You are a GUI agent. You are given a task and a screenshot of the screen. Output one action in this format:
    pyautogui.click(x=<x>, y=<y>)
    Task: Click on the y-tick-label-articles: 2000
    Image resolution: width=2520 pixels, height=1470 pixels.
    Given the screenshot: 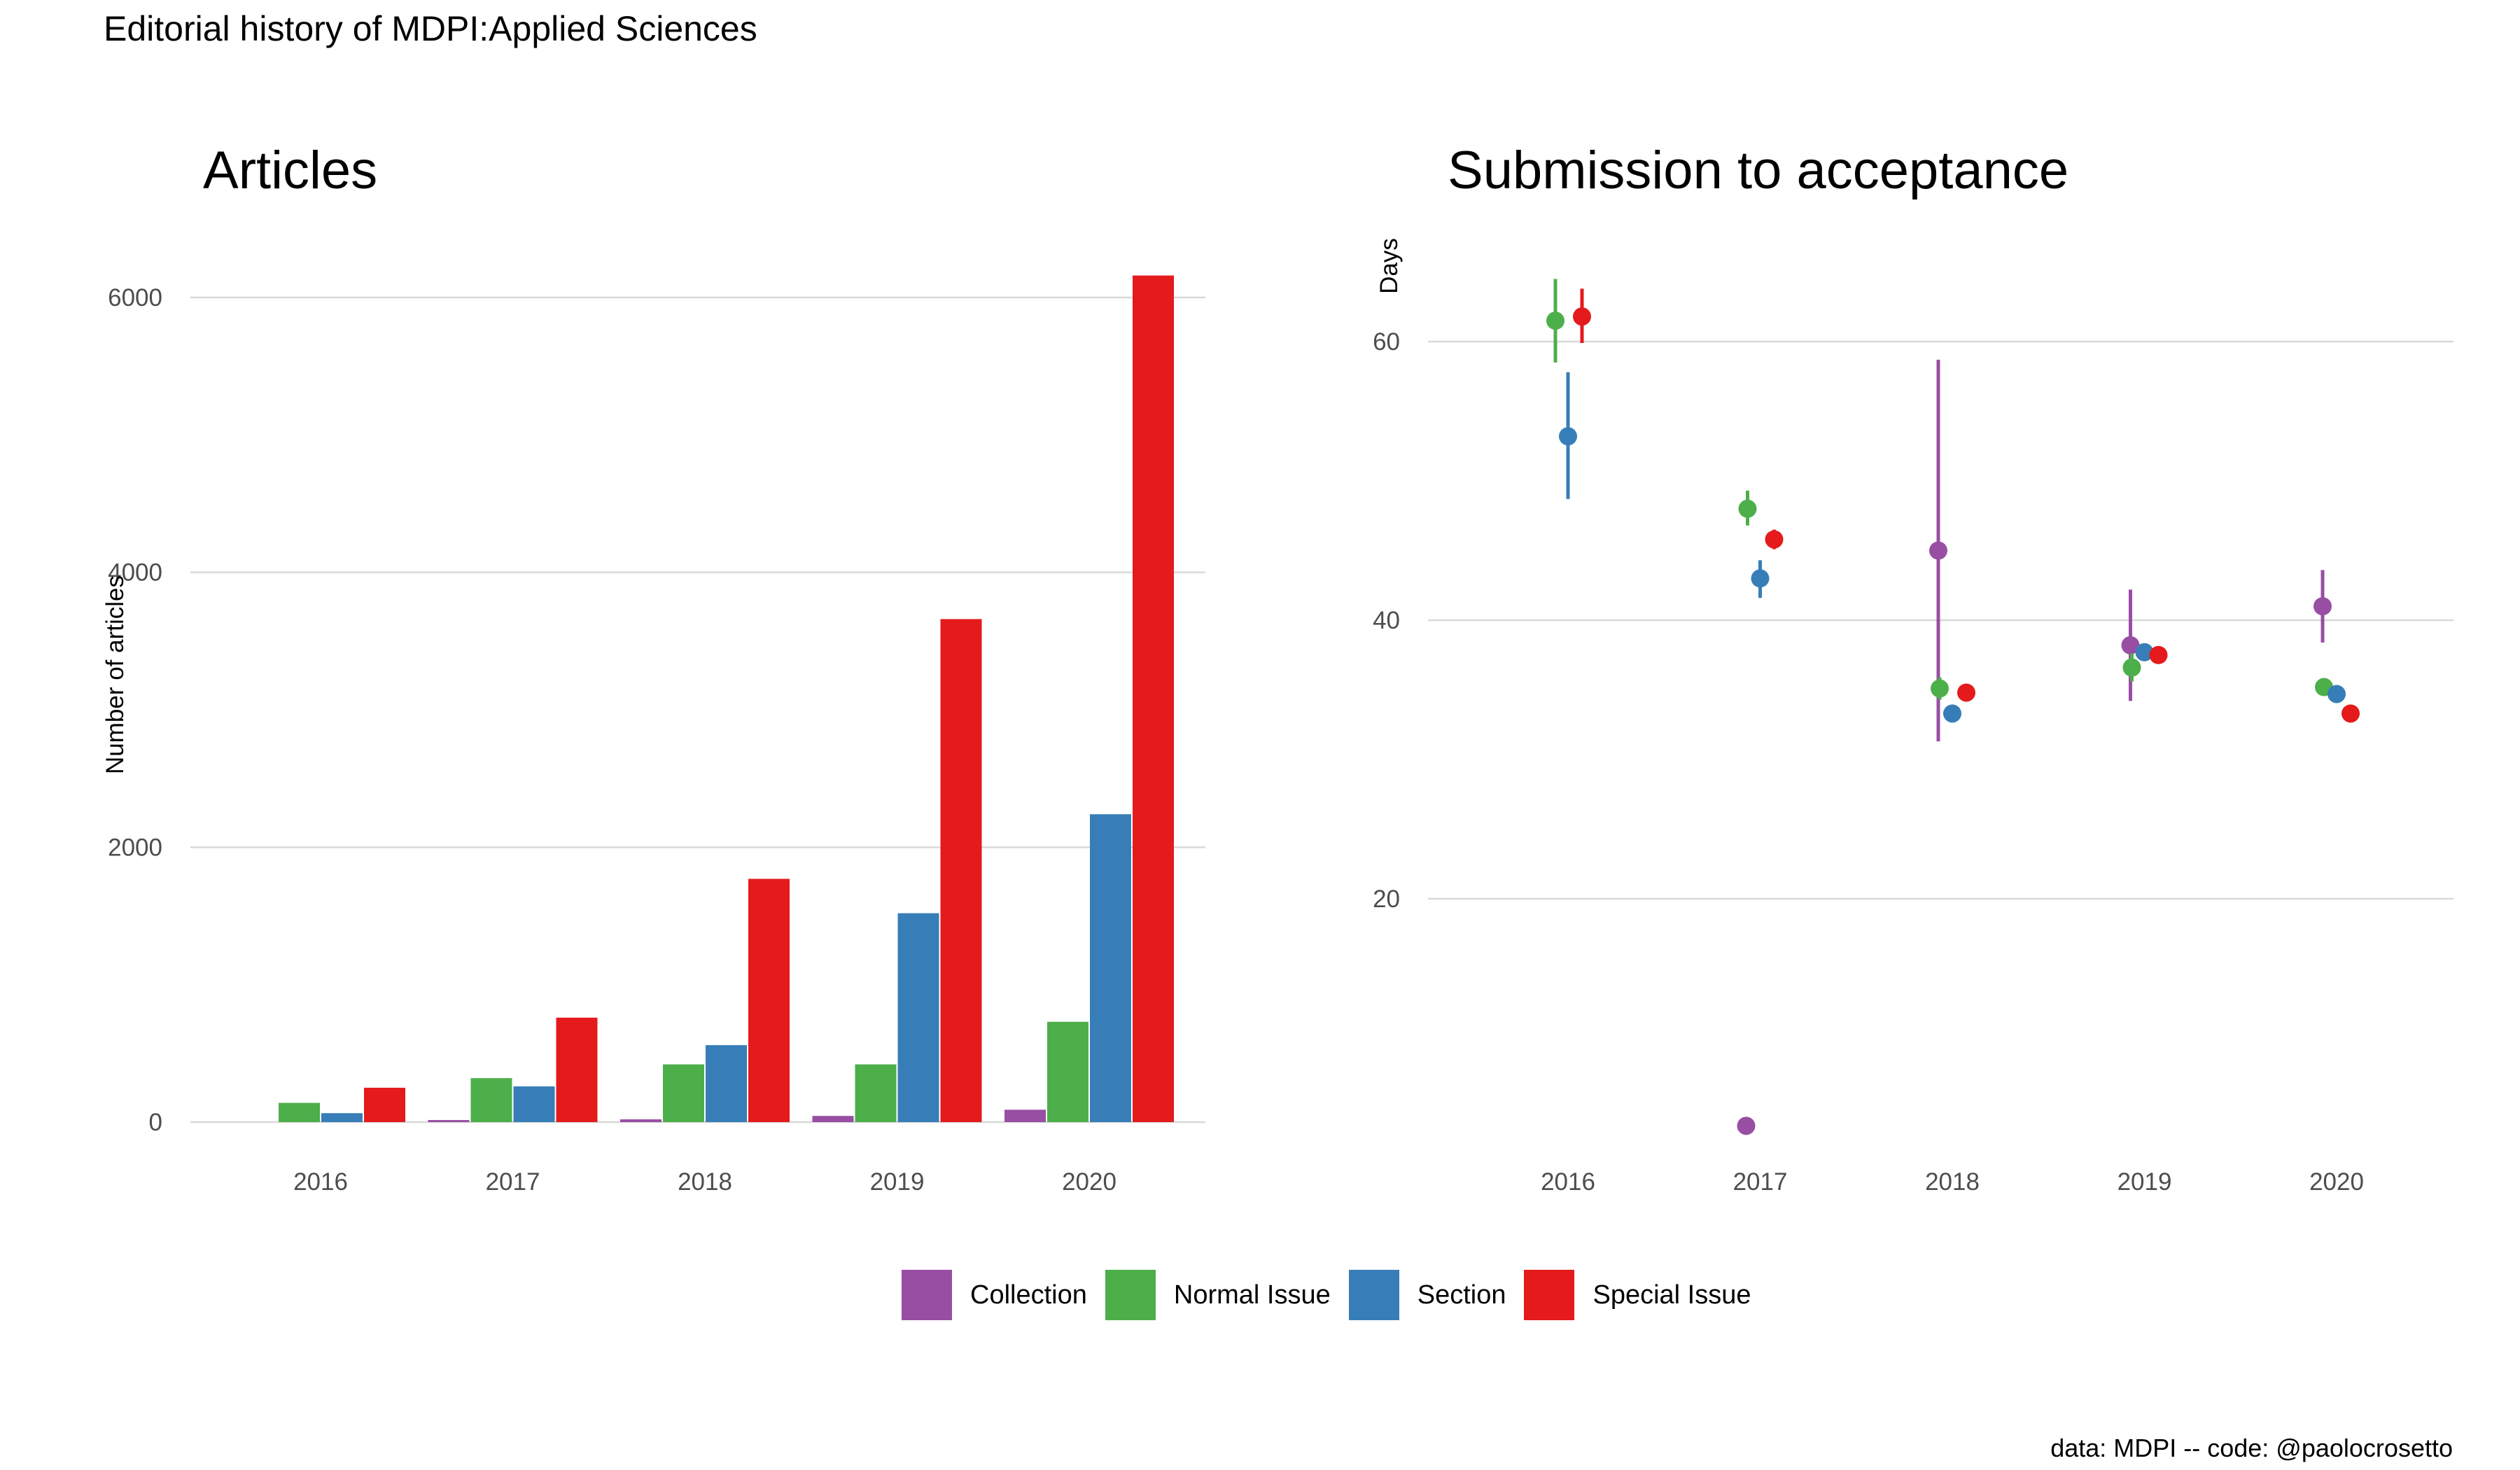 What is the action you would take?
    pyautogui.click(x=135, y=847)
    